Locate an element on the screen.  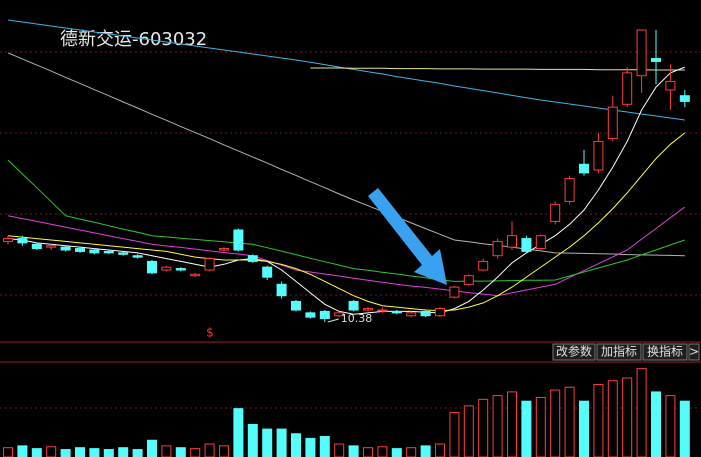
toolbar-button-label: 换指标 is located at coordinates (665, 351).